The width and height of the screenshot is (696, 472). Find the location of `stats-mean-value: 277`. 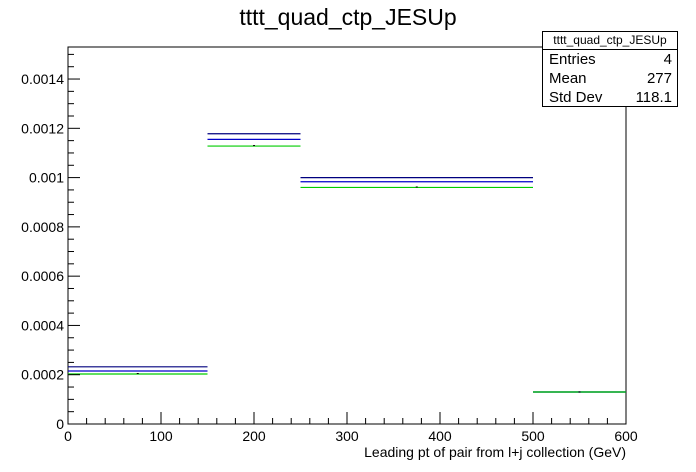

stats-mean-value: 277 is located at coordinates (659, 78).